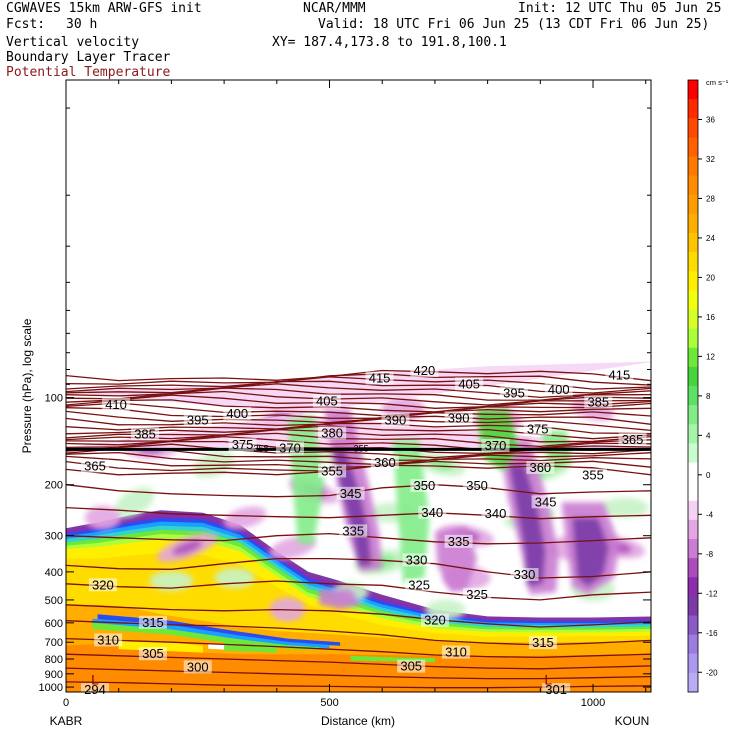 The width and height of the screenshot is (740, 740). What do you see at coordinates (538, 429) in the screenshot?
I see `theta-label: 375` at bounding box center [538, 429].